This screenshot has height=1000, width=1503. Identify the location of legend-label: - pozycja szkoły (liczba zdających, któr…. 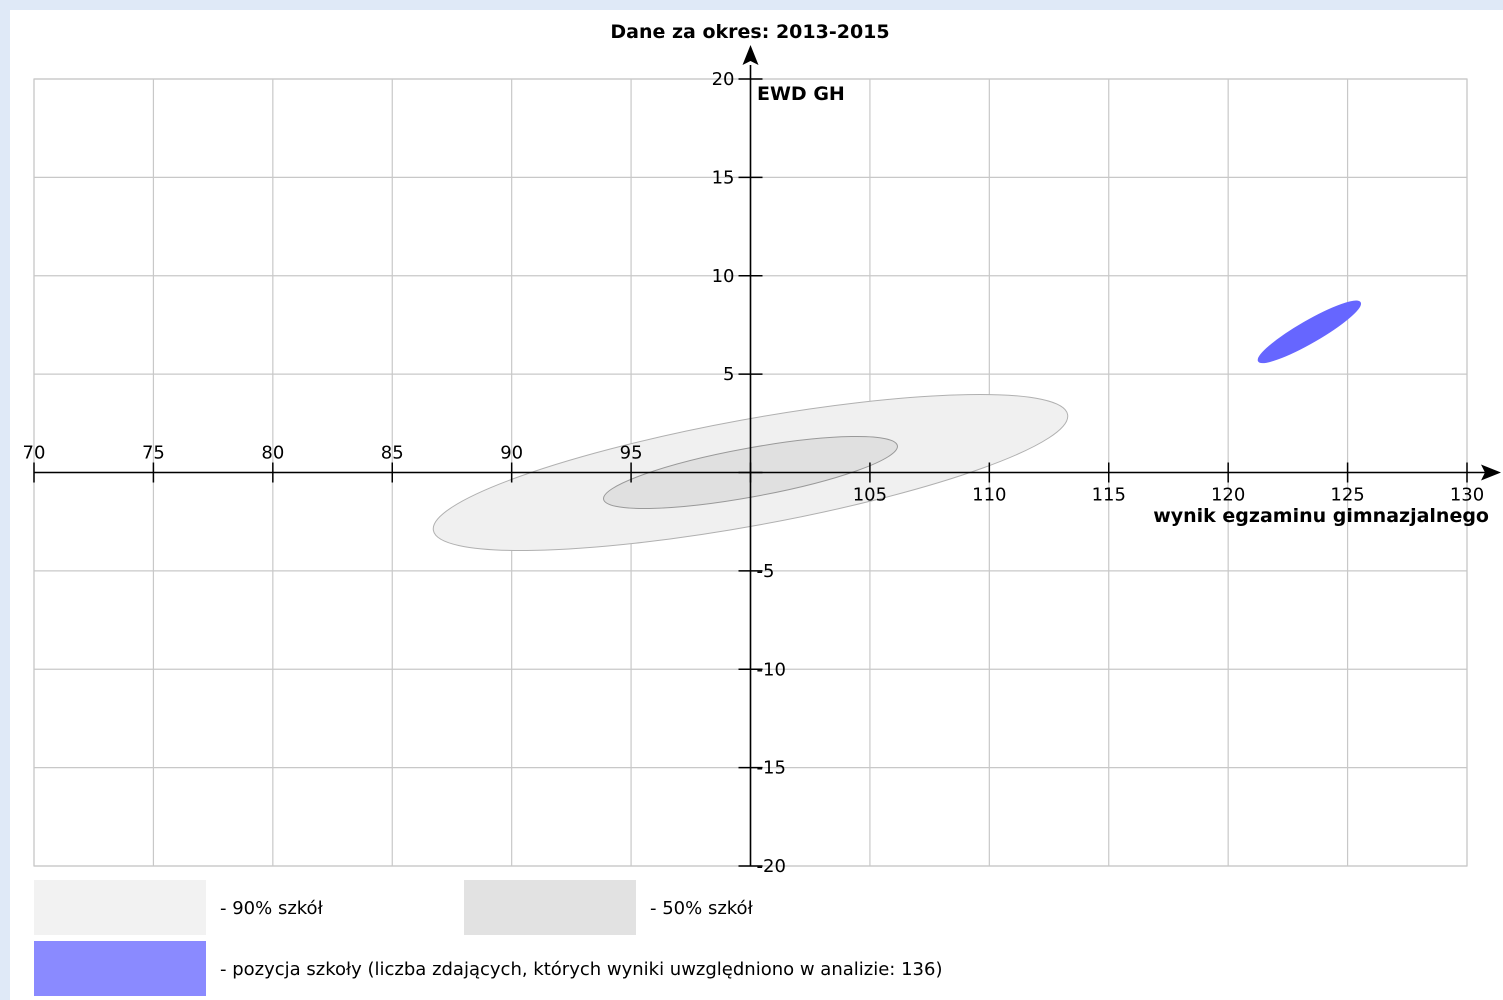
(581, 969).